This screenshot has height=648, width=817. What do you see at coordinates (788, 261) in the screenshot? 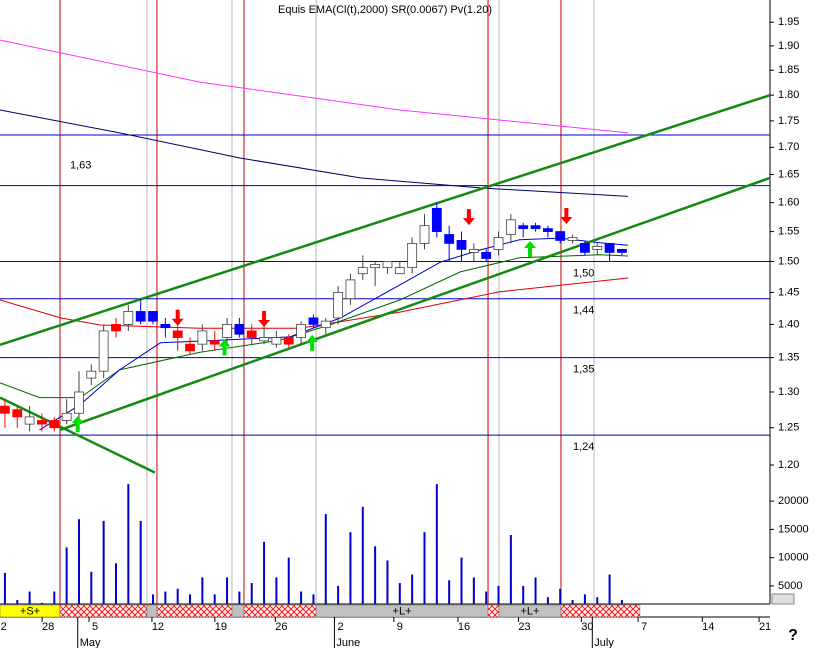
I see `y-tick-label: 1.50` at bounding box center [788, 261].